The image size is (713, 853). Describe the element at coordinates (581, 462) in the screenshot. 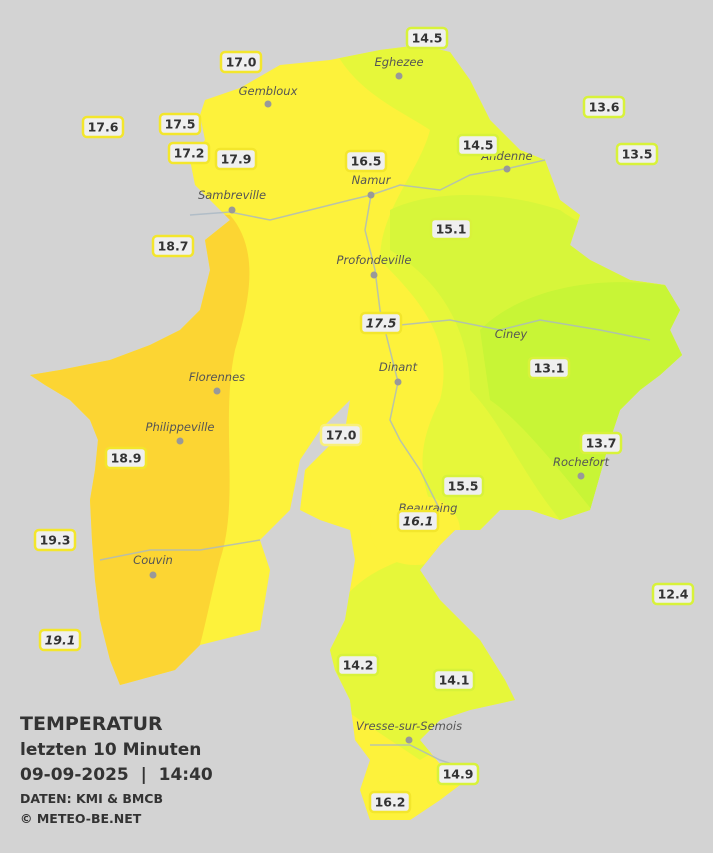

I see `town-label: Rochefort` at that location.